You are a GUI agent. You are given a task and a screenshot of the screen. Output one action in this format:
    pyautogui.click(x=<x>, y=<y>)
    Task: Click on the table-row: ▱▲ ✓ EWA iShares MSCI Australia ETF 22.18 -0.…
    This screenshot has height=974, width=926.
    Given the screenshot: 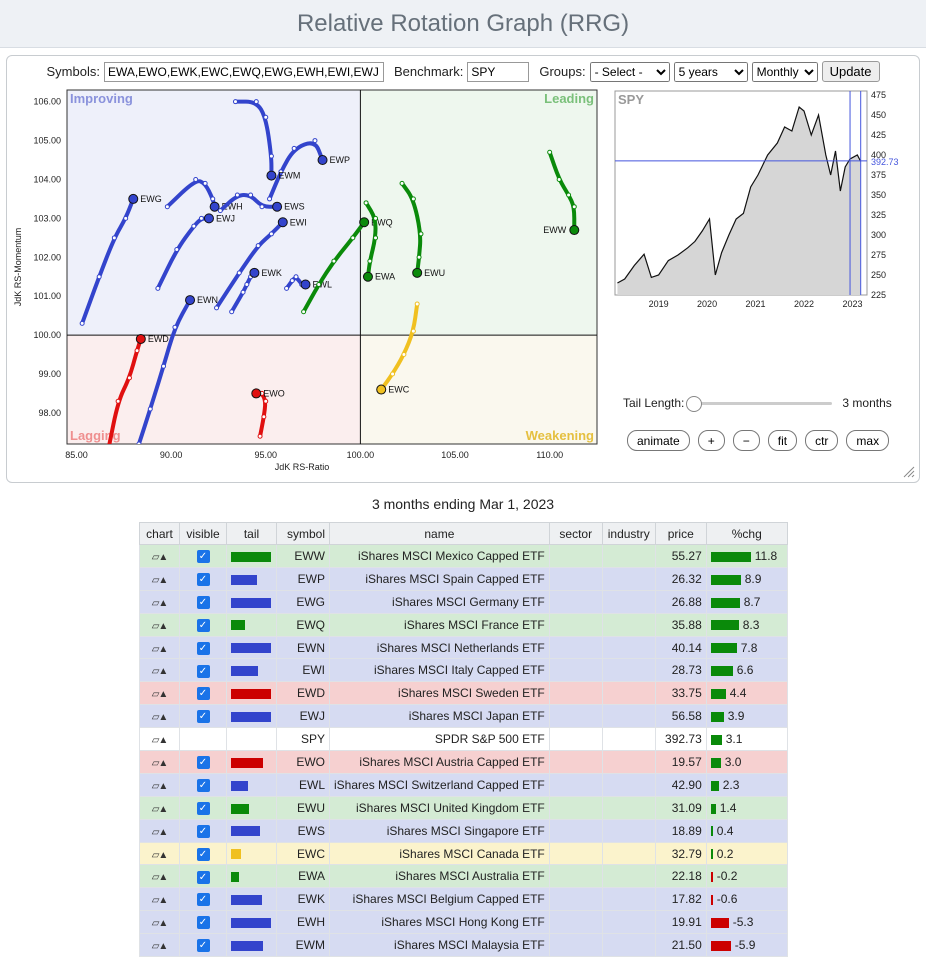 What is the action you would take?
    pyautogui.click(x=463, y=876)
    